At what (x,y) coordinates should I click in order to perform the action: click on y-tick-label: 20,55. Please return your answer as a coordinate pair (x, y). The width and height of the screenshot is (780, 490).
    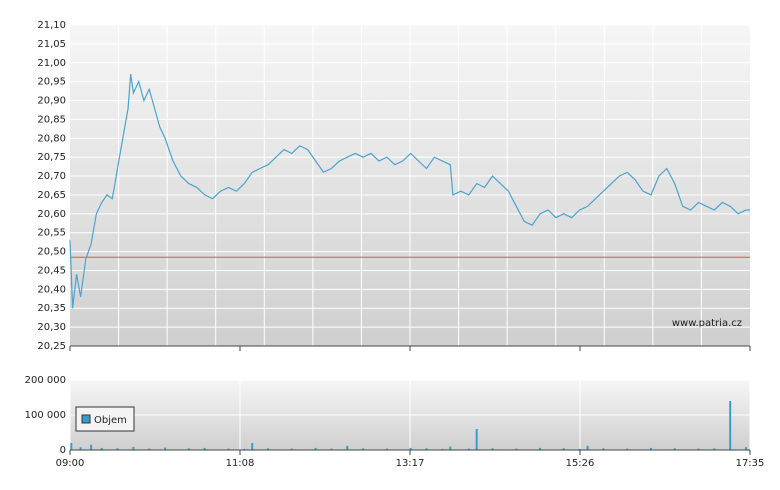
    Looking at the image, I should click on (51, 233).